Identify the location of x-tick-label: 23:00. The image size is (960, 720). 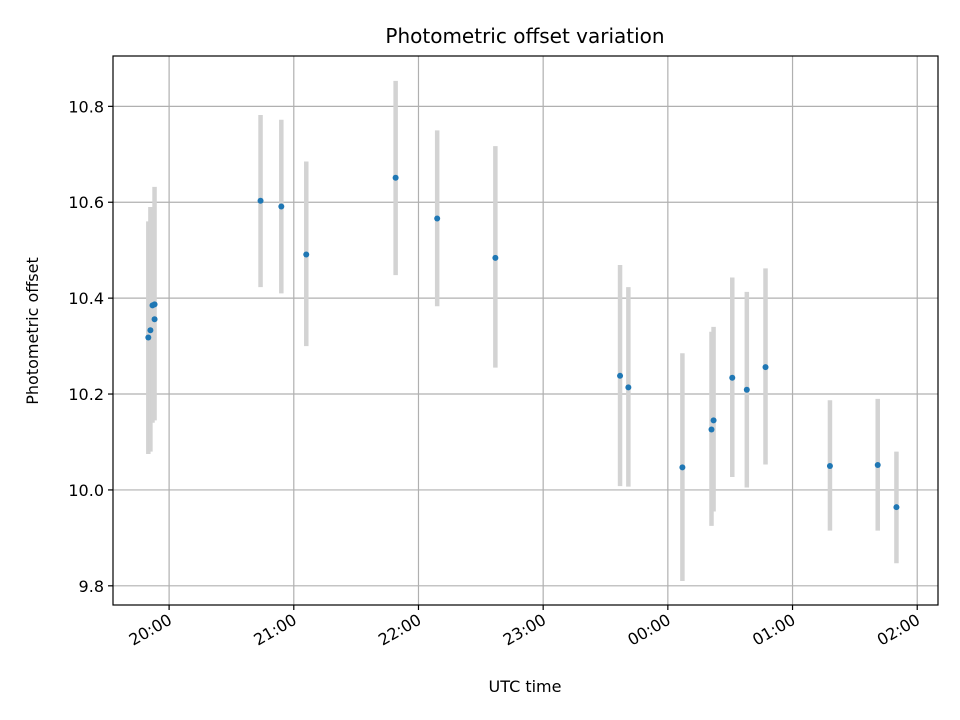
(524, 630).